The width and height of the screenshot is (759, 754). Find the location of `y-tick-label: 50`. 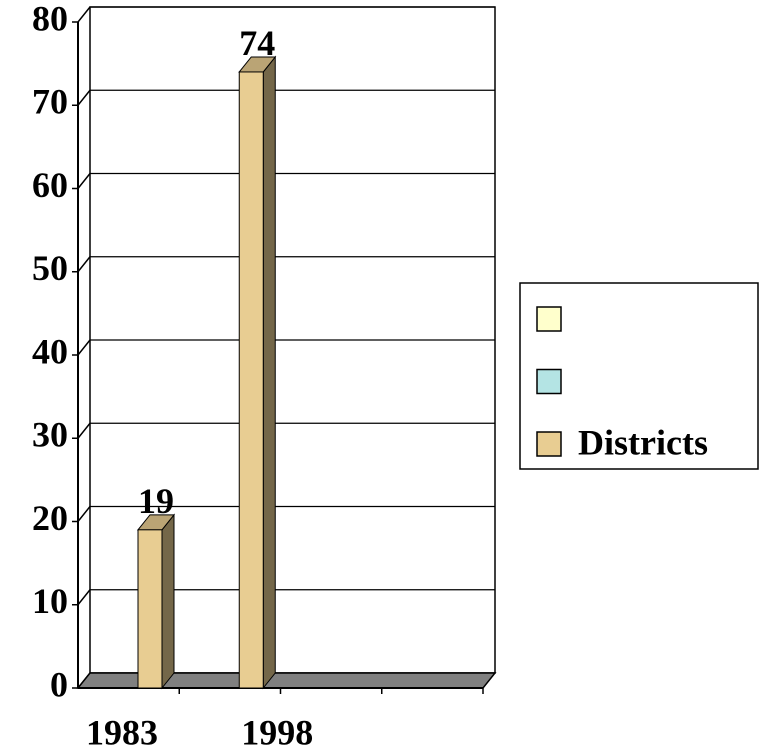

y-tick-label: 50 is located at coordinates (50, 268).